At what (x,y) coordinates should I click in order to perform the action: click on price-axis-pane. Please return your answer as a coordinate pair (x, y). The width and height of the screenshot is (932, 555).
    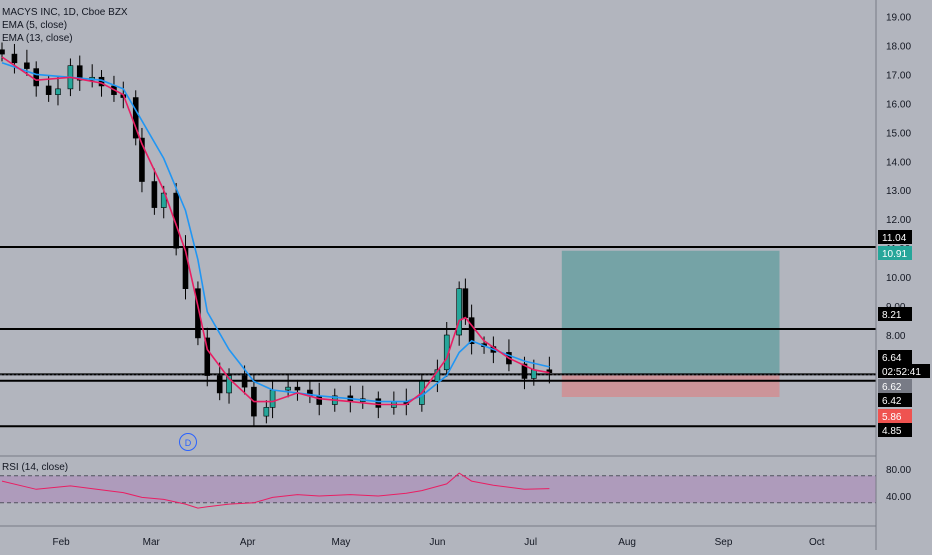
    Looking at the image, I should click on (904, 275).